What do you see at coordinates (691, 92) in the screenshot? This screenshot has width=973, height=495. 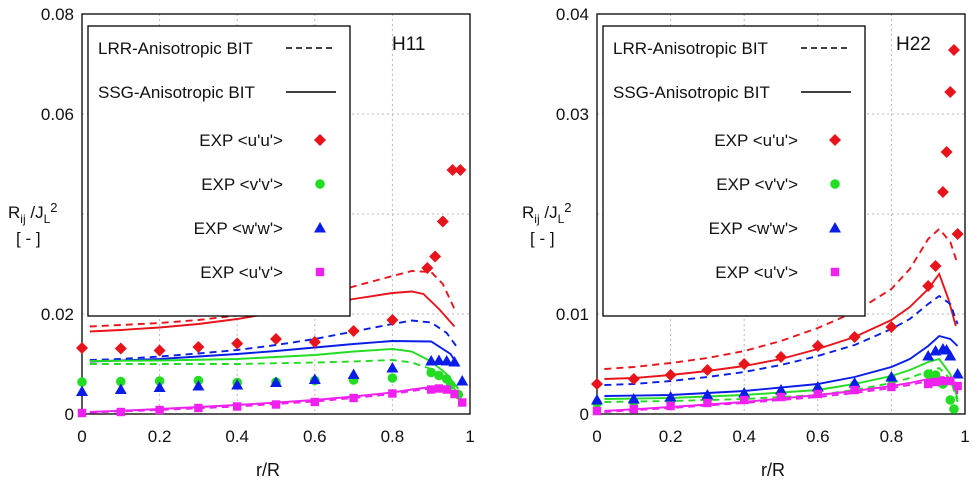 I see `legend-label: SSG-Anisotropic BIT` at bounding box center [691, 92].